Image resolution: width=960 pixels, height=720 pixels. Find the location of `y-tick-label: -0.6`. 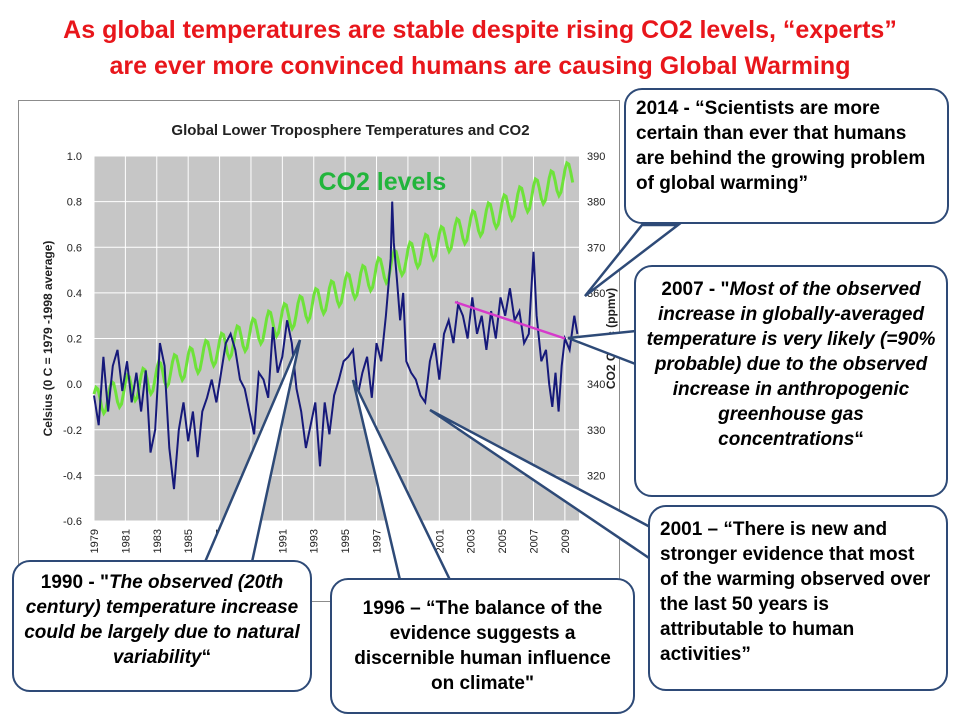

y-tick-label: -0.6 is located at coordinates (72, 522).